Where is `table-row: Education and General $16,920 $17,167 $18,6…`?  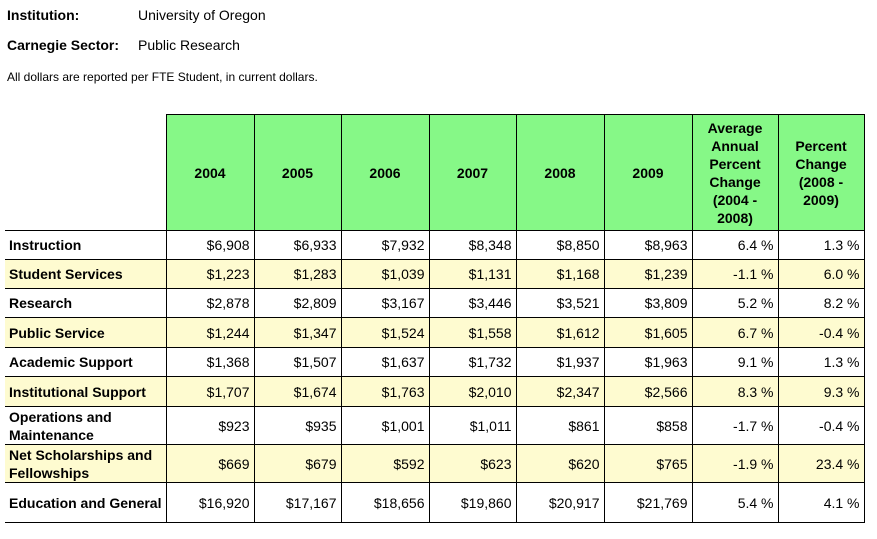
table-row: Education and General $16,920 $17,167 $18,6… is located at coordinates (435, 502).